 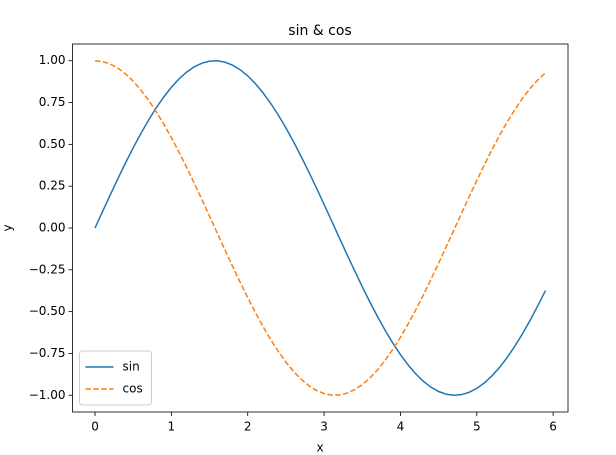 What do you see at coordinates (95, 427) in the screenshot?
I see `x-tick-label: 0` at bounding box center [95, 427].